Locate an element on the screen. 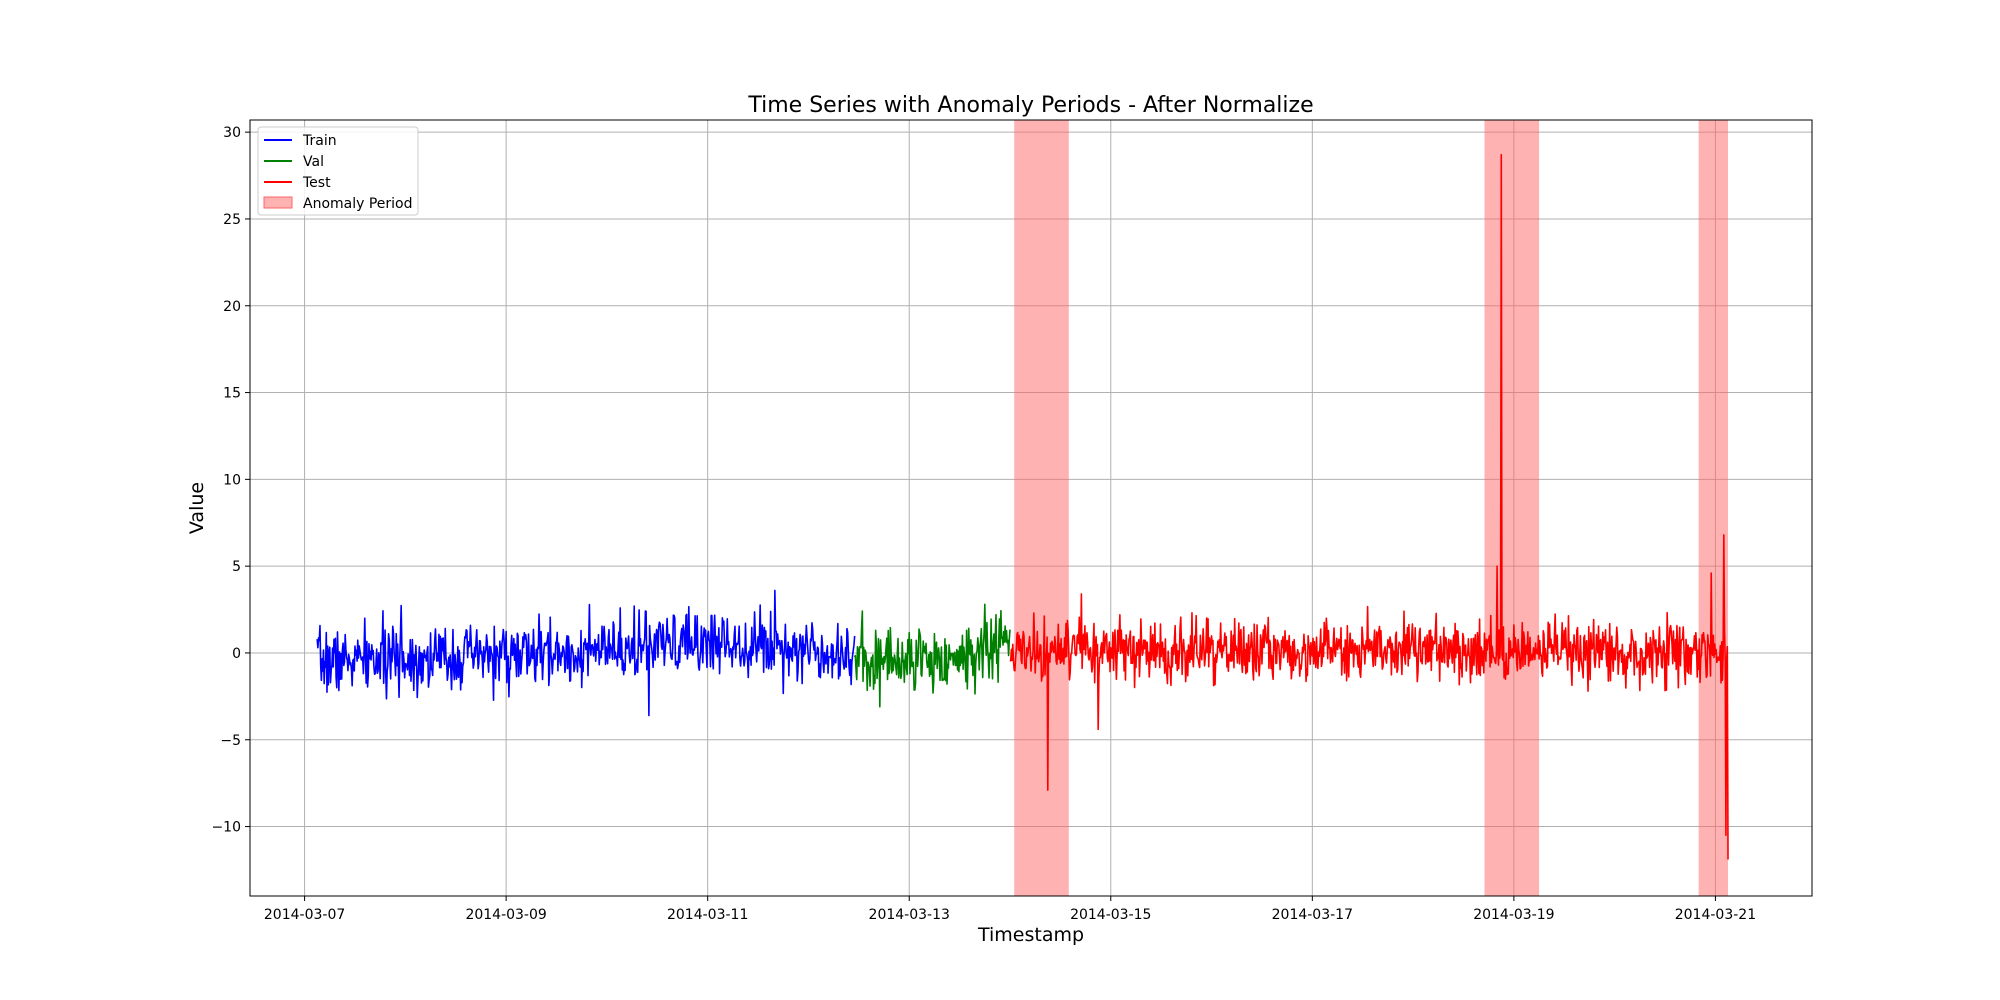  legend-swatch-anomaly is located at coordinates (278, 202).